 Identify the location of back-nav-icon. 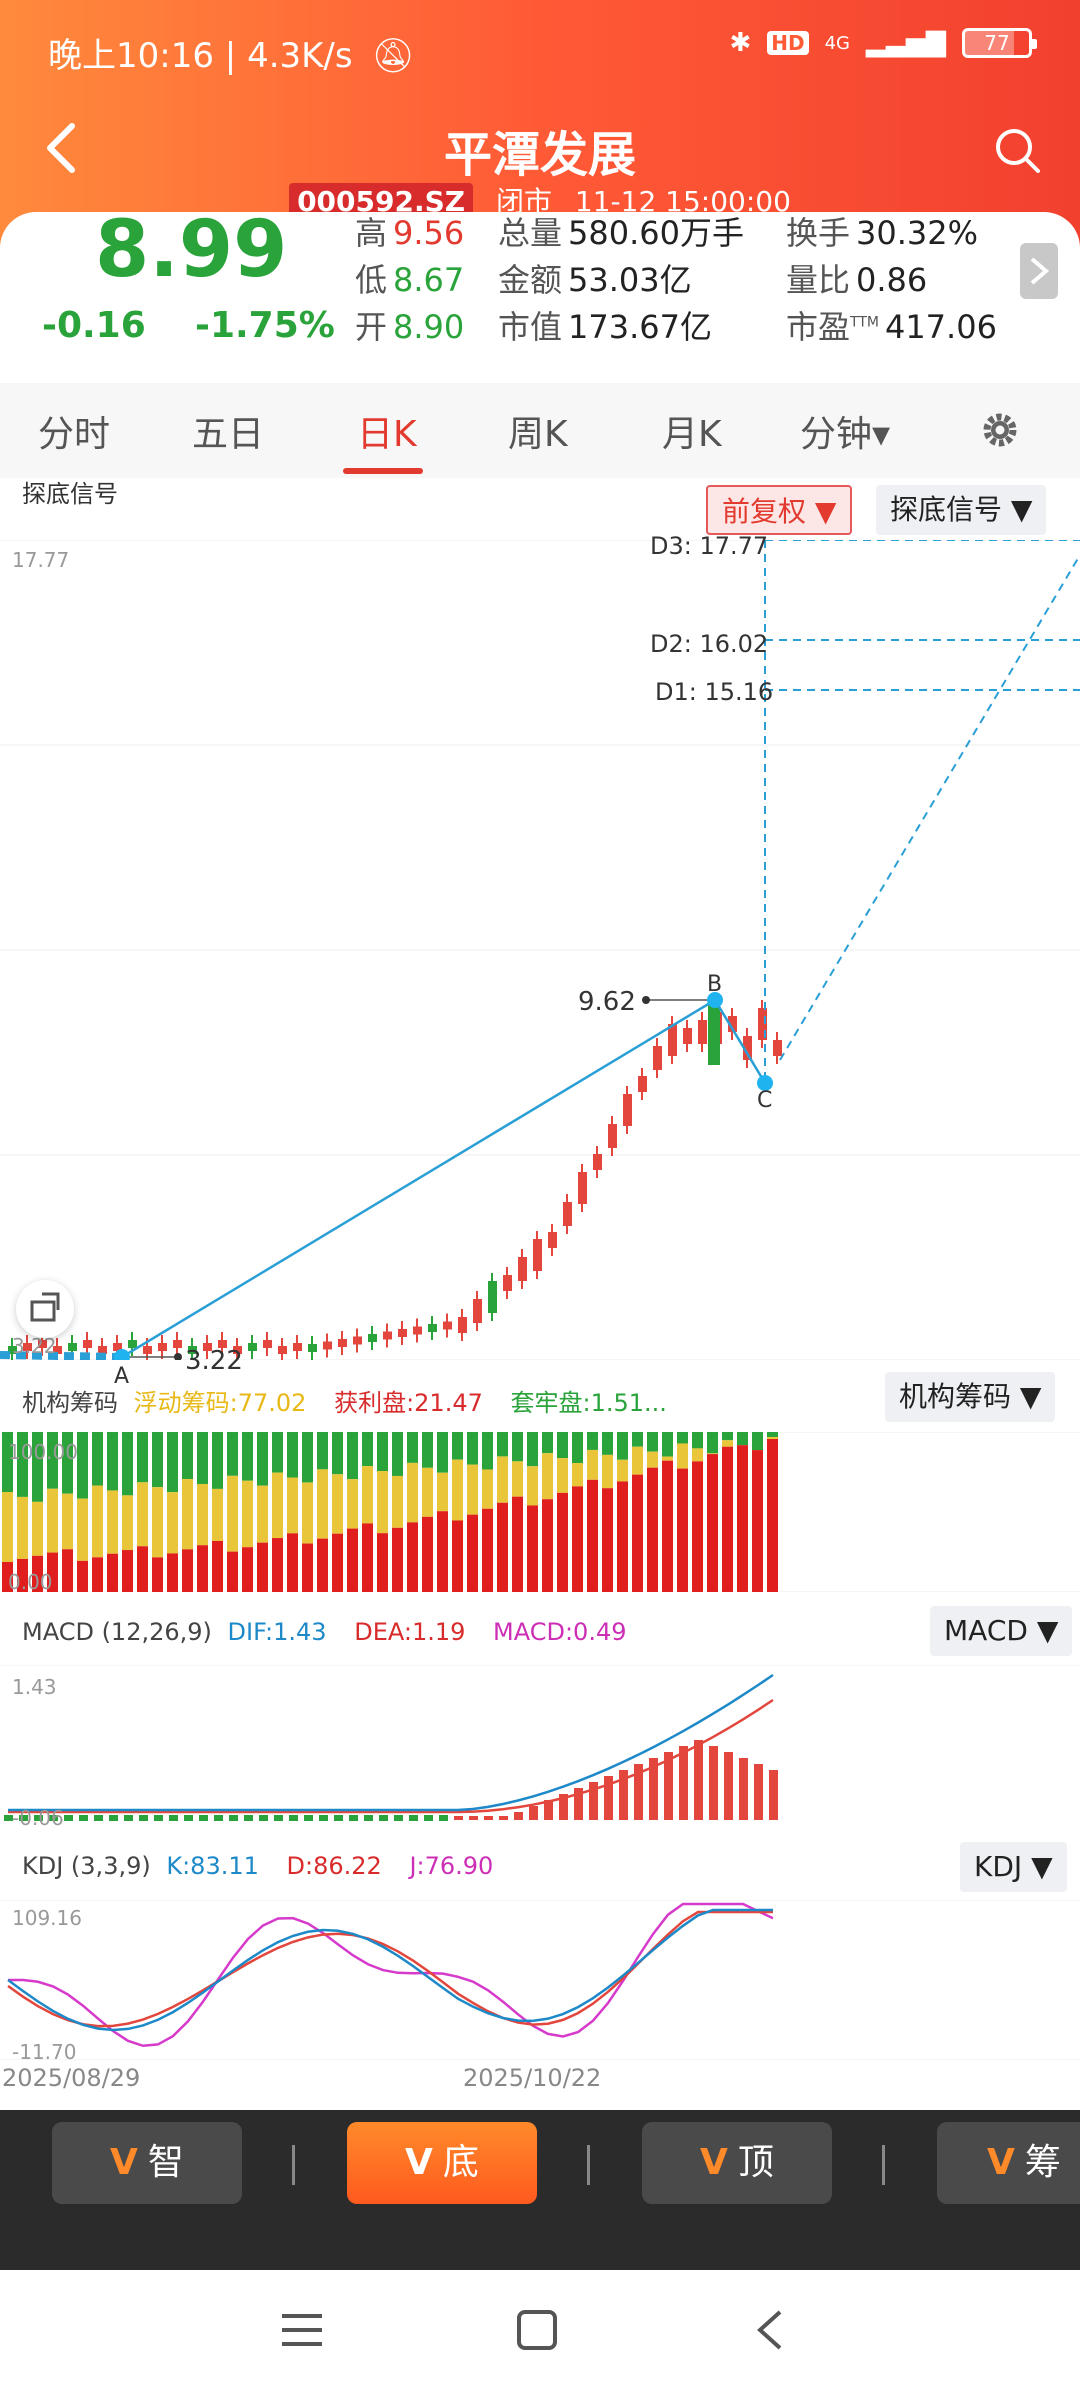
(770, 2330).